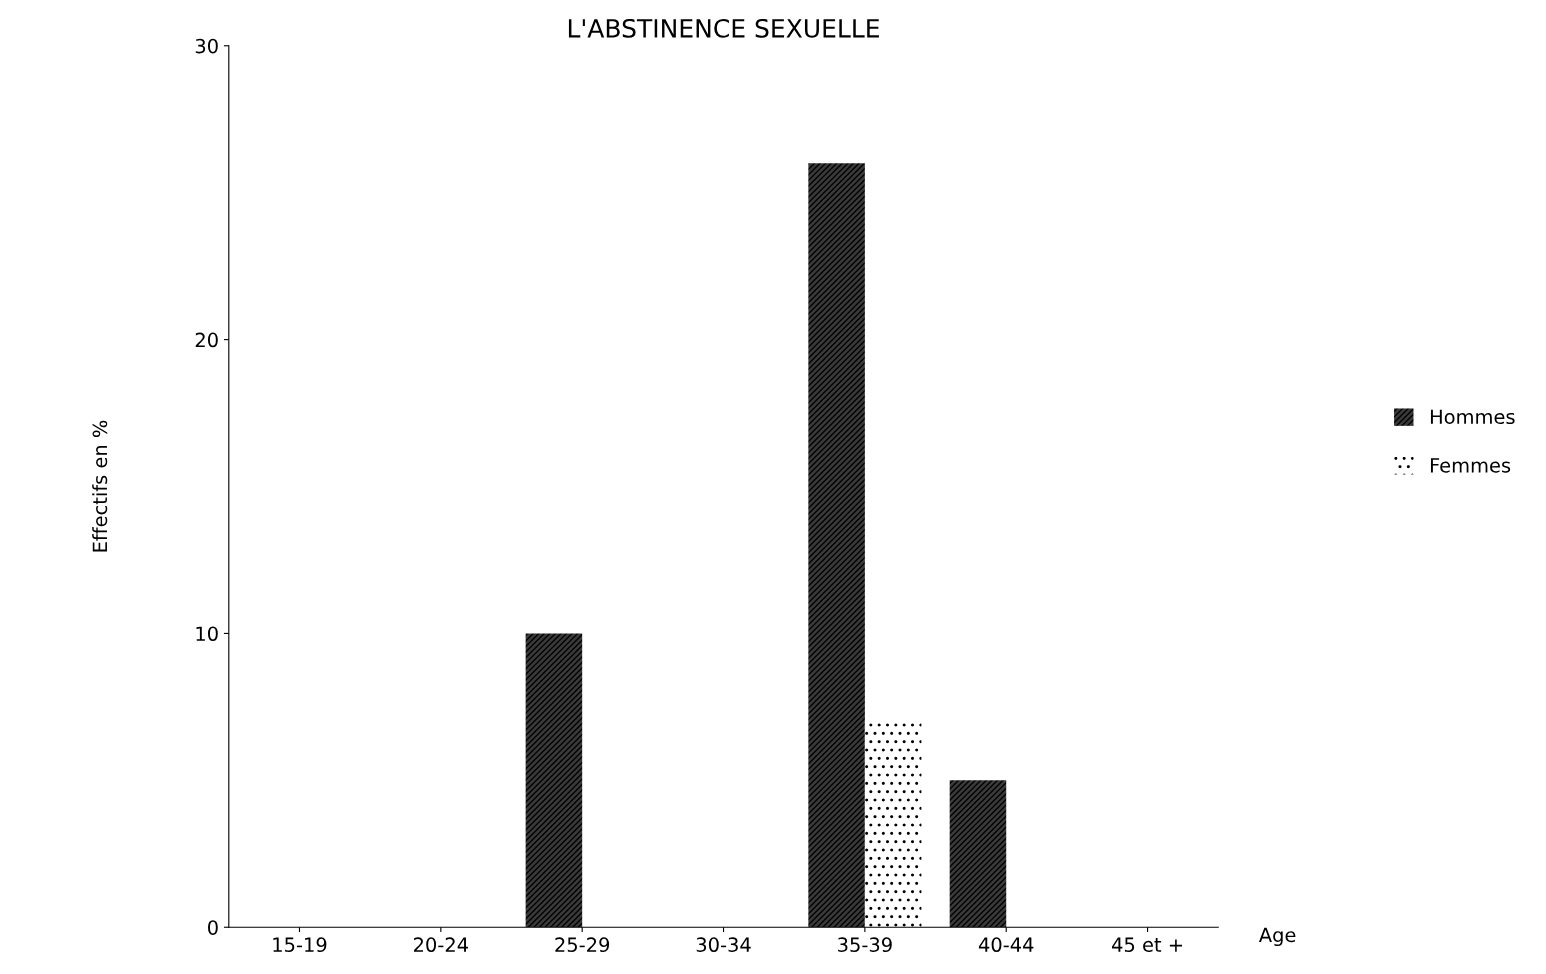 The height and width of the screenshot is (974, 1546). Describe the element at coordinates (865, 945) in the screenshot. I see `x-tick-label: 35-39` at that location.